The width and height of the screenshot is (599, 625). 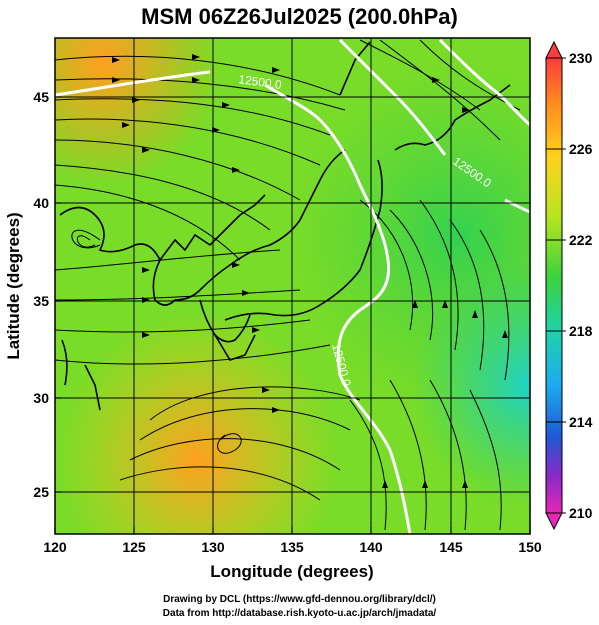 What do you see at coordinates (581, 513) in the screenshot?
I see `colorbar-label: 210` at bounding box center [581, 513].